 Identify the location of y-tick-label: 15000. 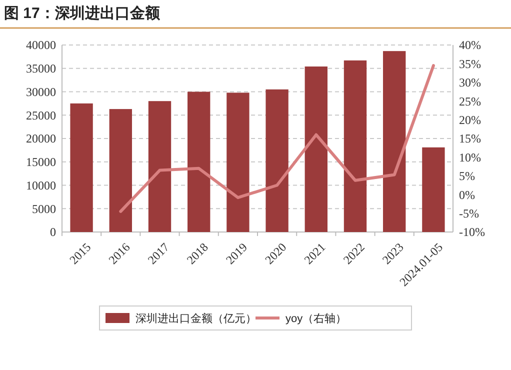
(41, 162).